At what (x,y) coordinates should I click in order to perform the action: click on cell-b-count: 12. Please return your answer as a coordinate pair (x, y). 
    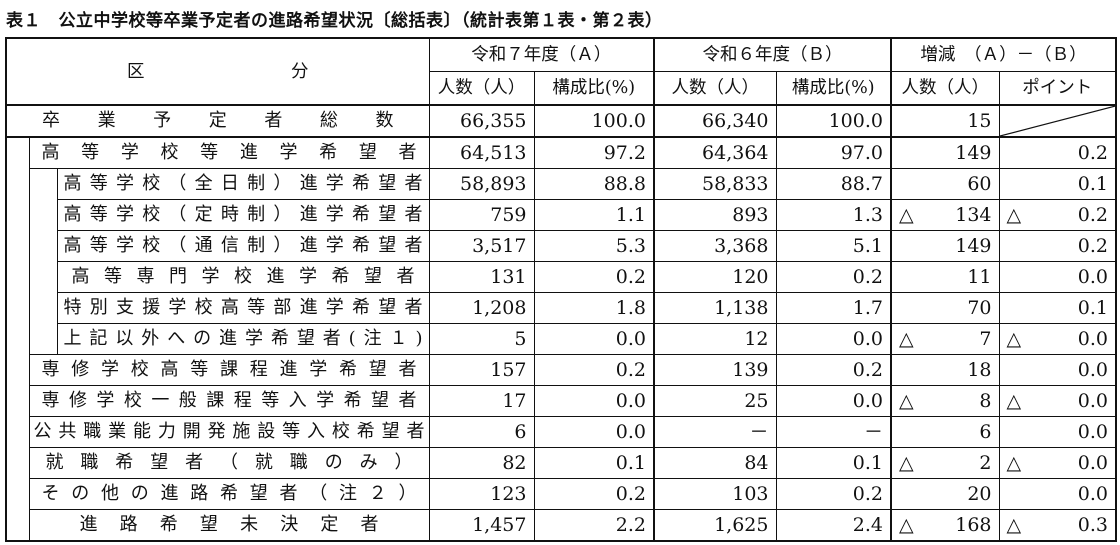
    Looking at the image, I should click on (715, 339).